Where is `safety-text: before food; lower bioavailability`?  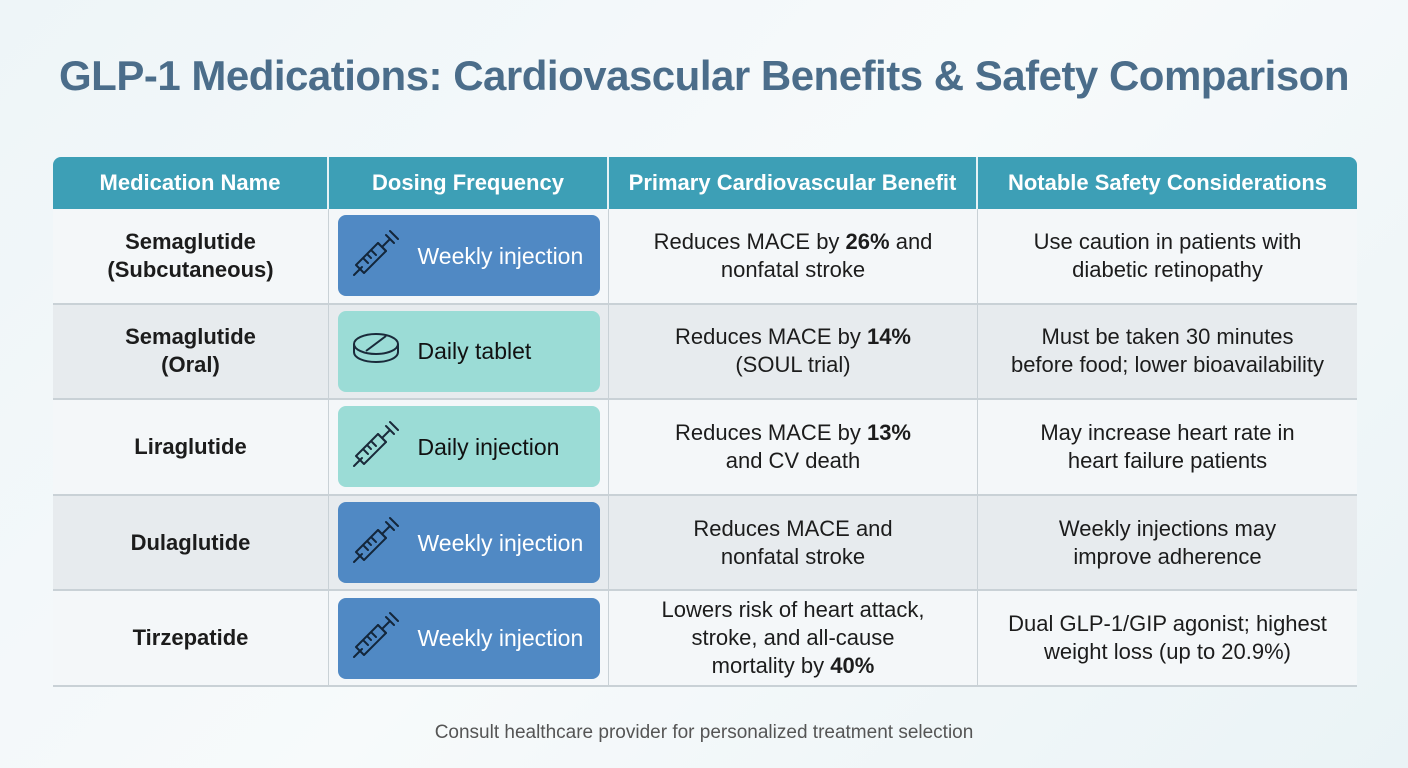 safety-text: before food; lower bioavailability is located at coordinates (1167, 365).